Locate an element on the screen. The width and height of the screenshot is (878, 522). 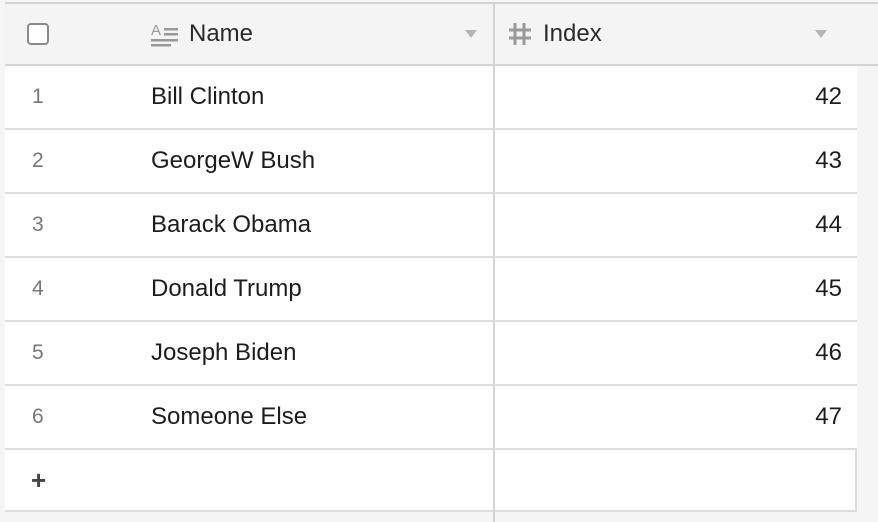
table-row: 6 Someone Else 47 is located at coordinates (431, 418).